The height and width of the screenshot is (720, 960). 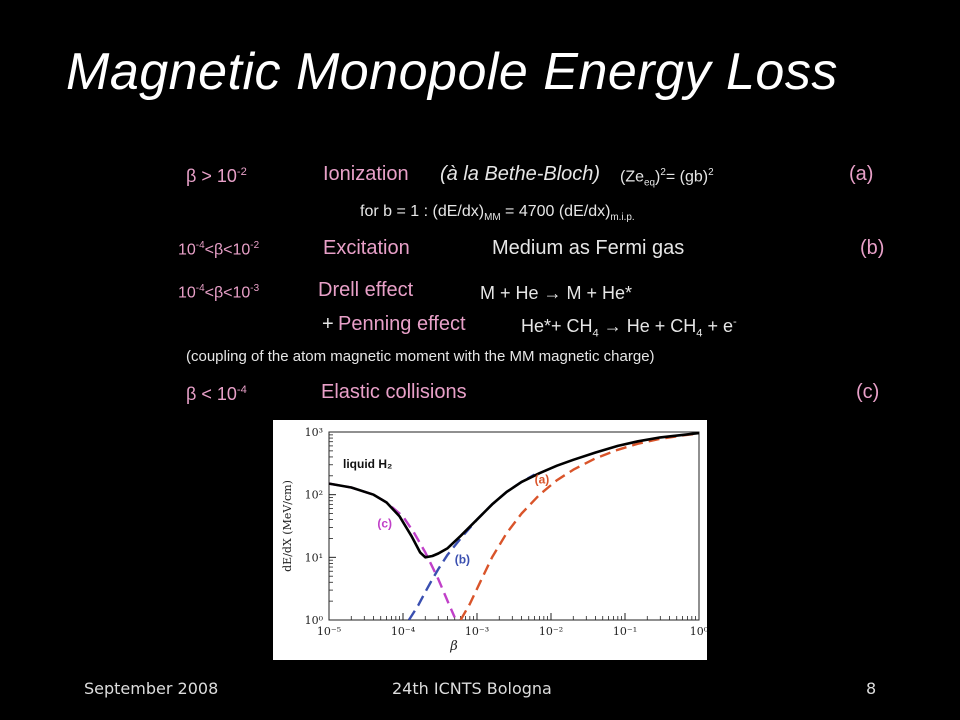 What do you see at coordinates (366, 248) in the screenshot?
I see `row3-mechanism: Excitation` at bounding box center [366, 248].